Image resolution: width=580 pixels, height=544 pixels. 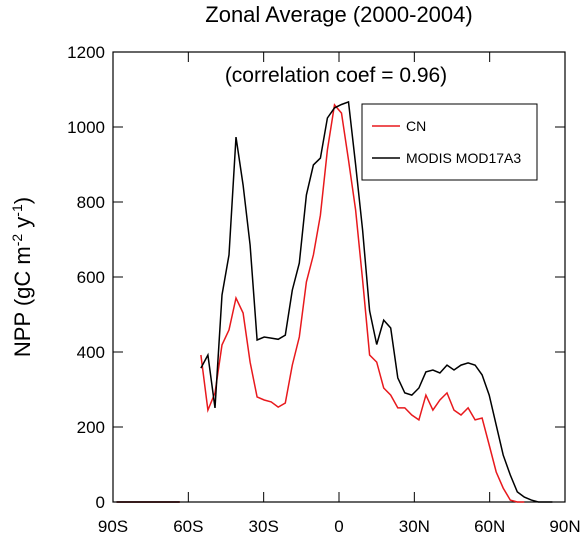 What do you see at coordinates (463, 158) in the screenshot?
I see `legend-label: MODIS MOD17A3` at bounding box center [463, 158].